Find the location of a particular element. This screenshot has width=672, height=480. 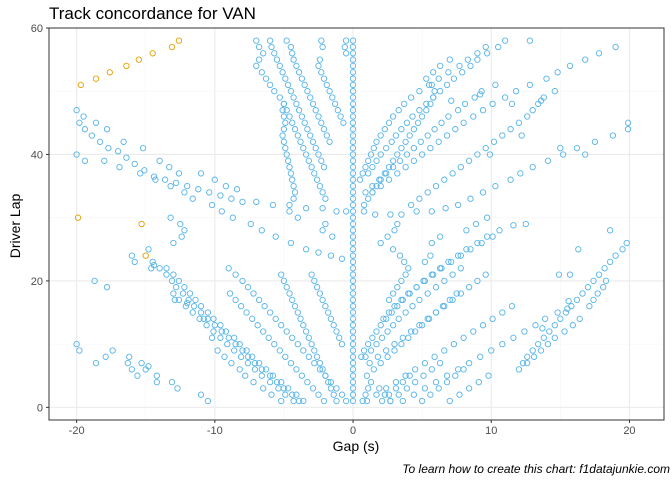

chart-title: Track concordance for VAN is located at coordinates (152, 13).